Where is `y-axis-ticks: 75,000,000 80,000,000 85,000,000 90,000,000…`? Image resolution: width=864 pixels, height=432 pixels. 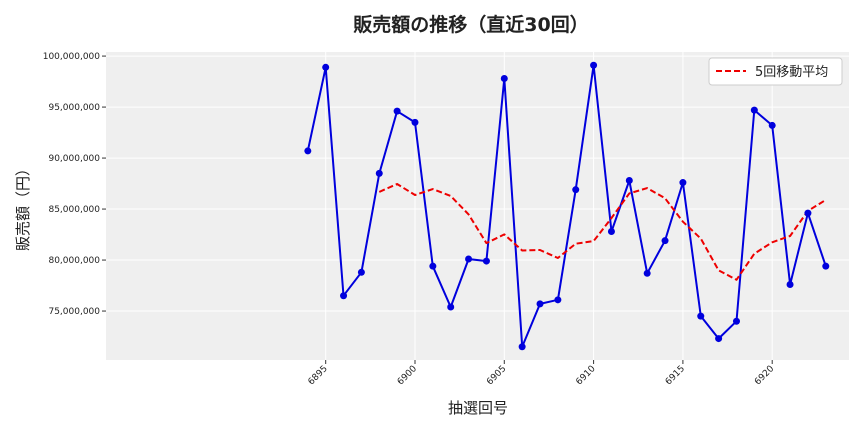
y-axis-ticks: 75,000,000 80,000,000 85,000,000 90,000,000… is located at coordinates (74, 184).